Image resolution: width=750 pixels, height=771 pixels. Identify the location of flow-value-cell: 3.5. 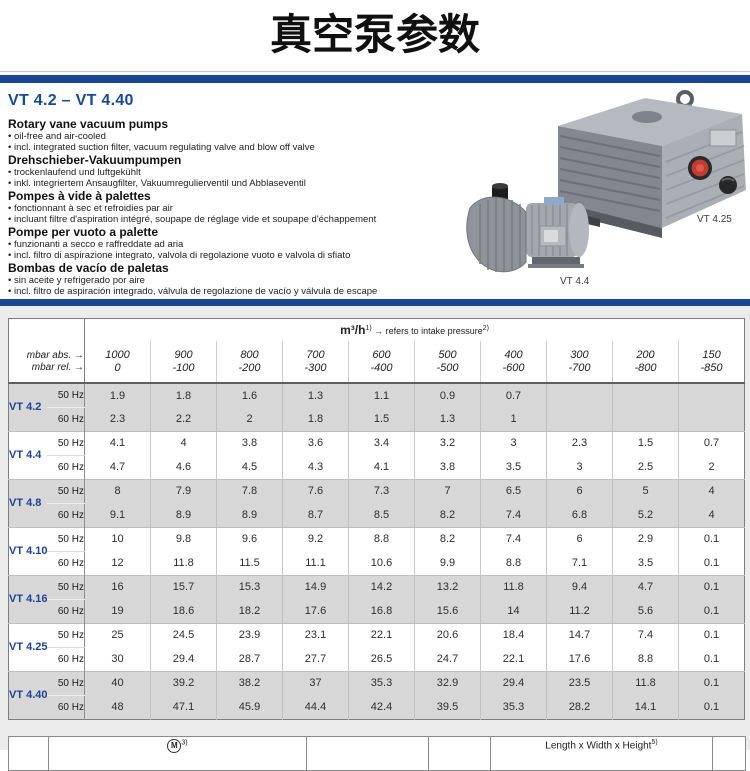
(645, 563).